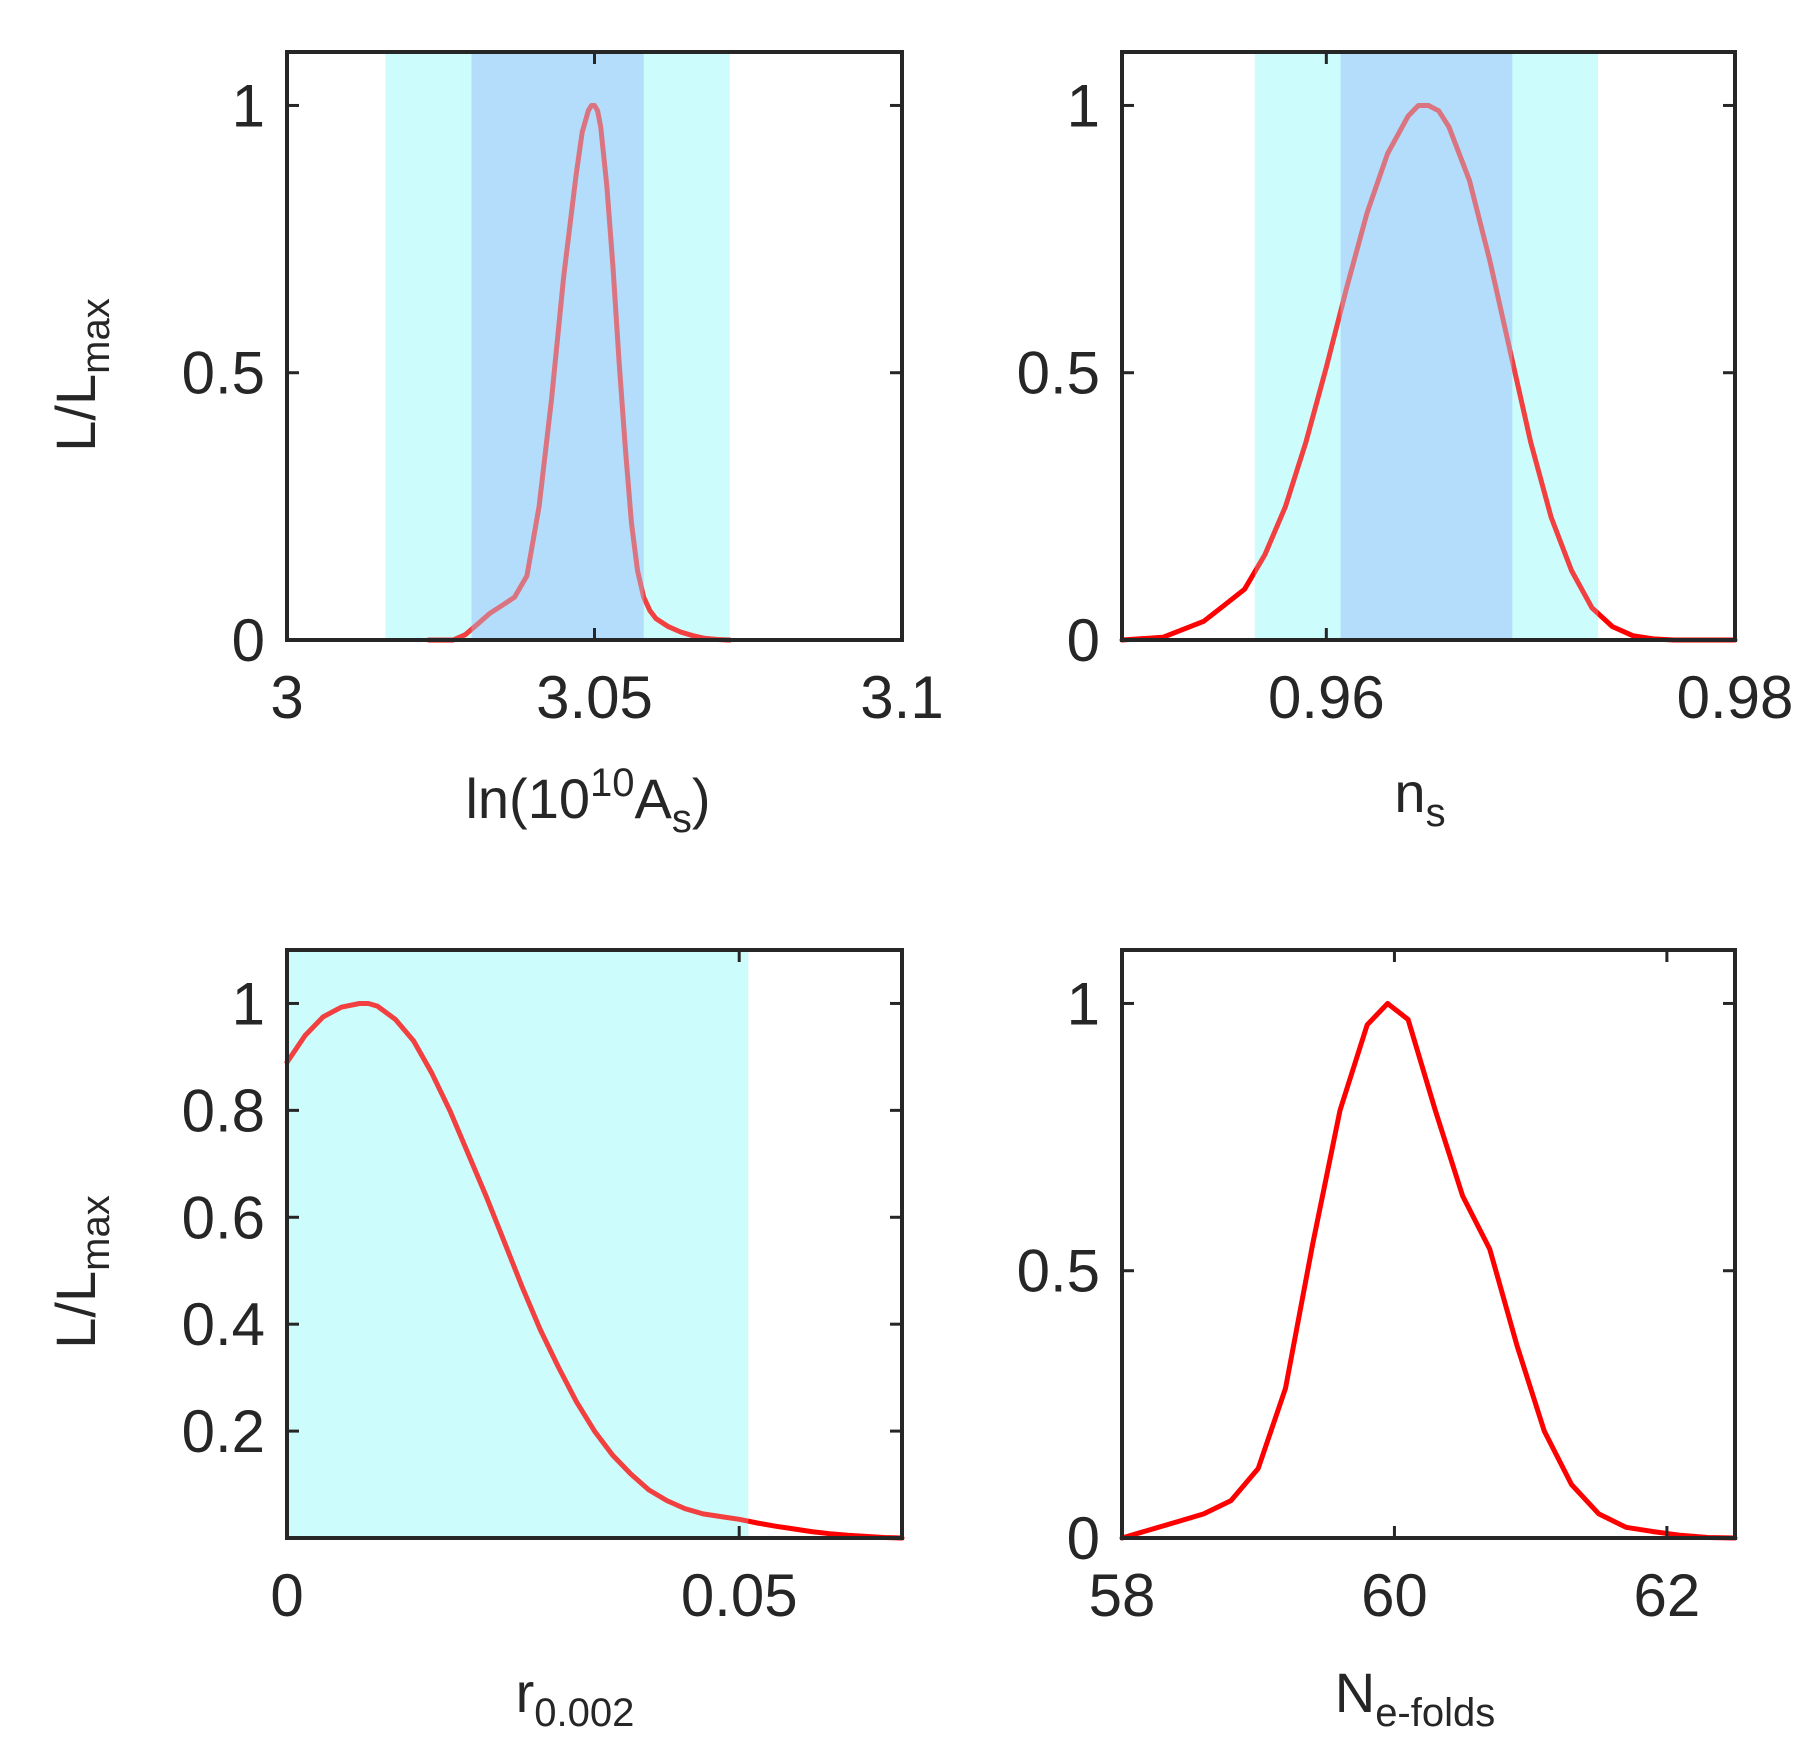 This screenshot has height=1753, width=1818. I want to click on x-tick-label: 0, so click(286, 1595).